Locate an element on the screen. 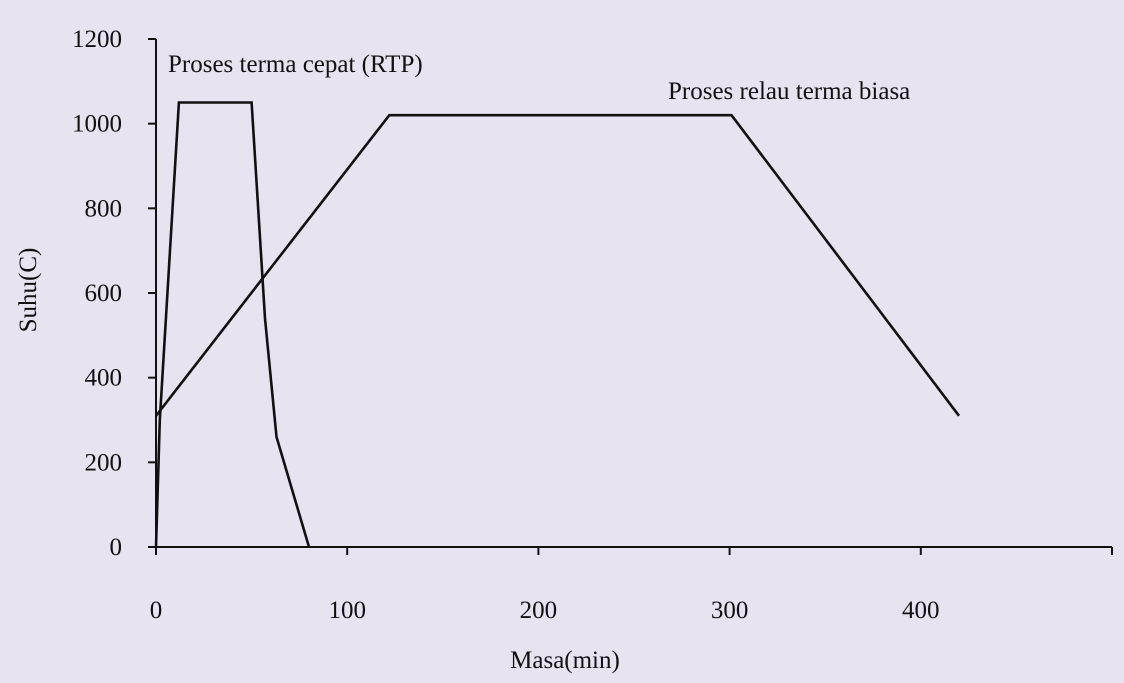 Image resolution: width=1124 pixels, height=683 pixels. series-label-furnace: Proses relau terma biasa is located at coordinates (789, 91).